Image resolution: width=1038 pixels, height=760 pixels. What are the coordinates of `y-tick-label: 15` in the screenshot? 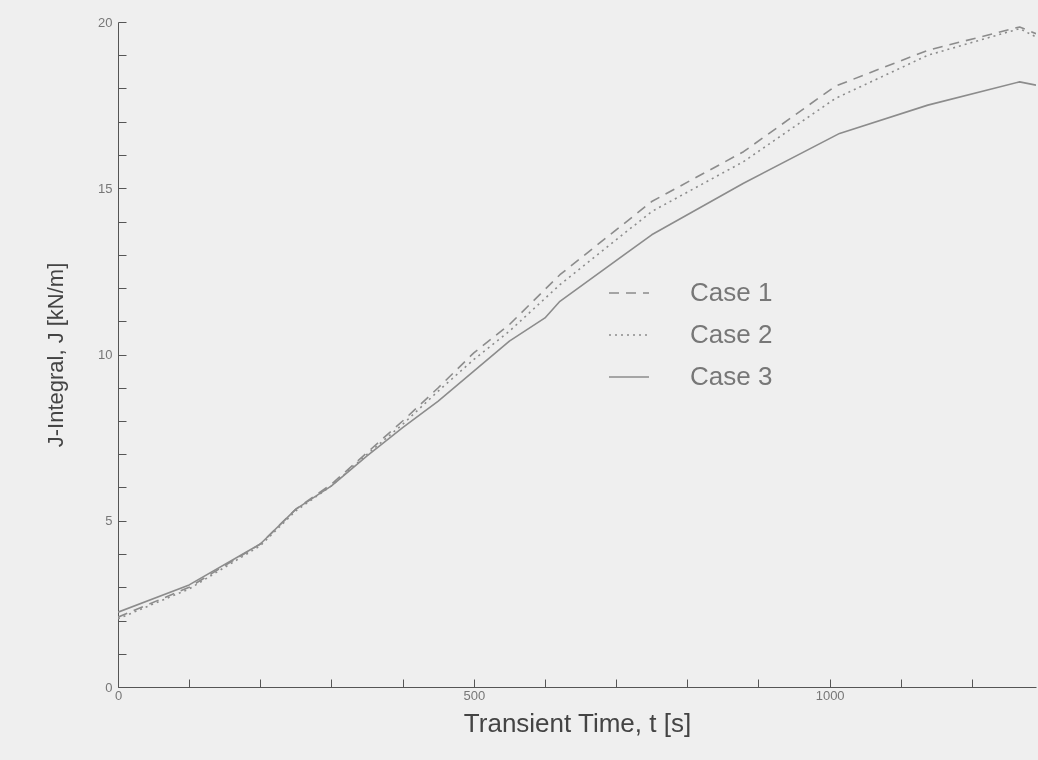 It's located at (105, 188).